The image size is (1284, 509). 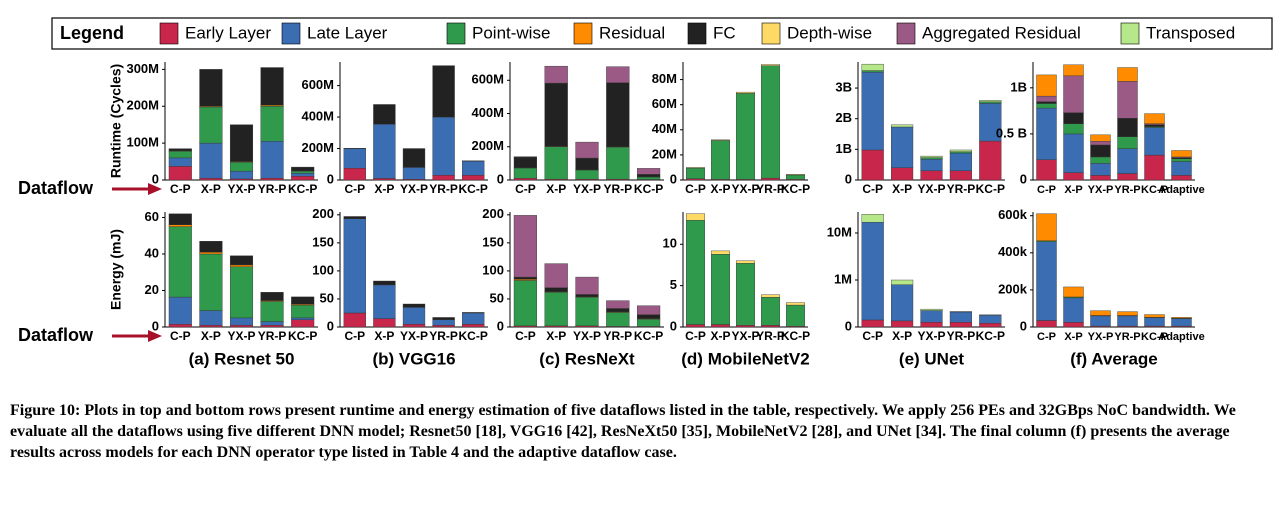 I want to click on y-tick-label: 5, so click(x=673, y=284).